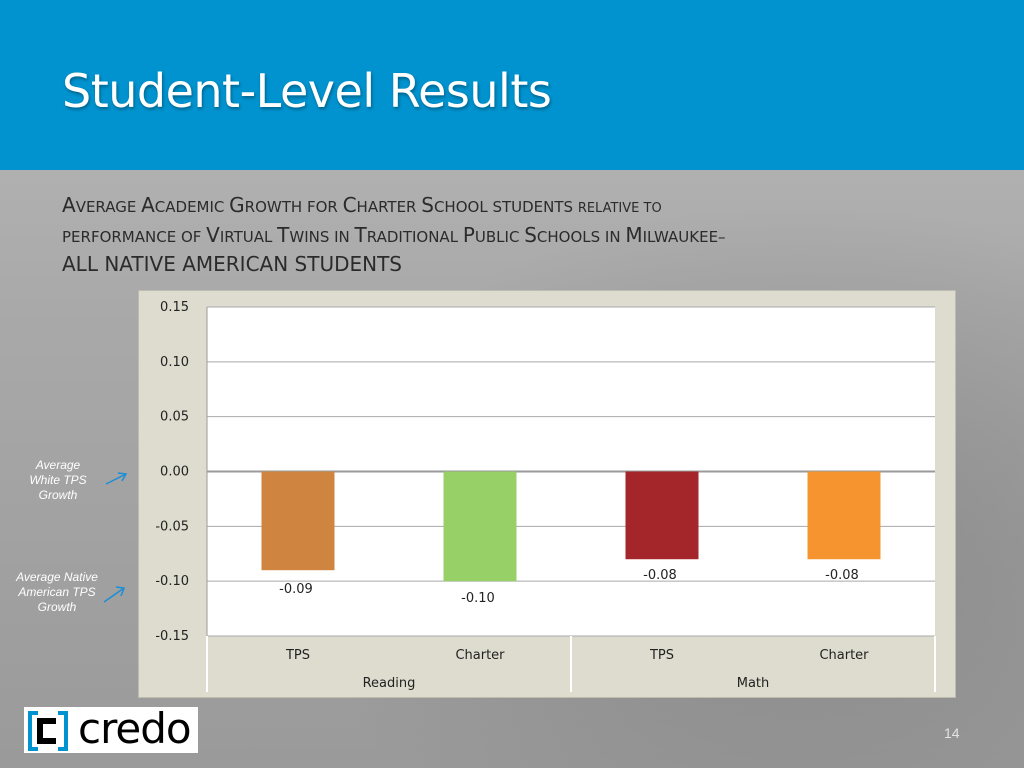  Describe the element at coordinates (349, 205) in the screenshot. I see `subtitle-text: C` at that location.